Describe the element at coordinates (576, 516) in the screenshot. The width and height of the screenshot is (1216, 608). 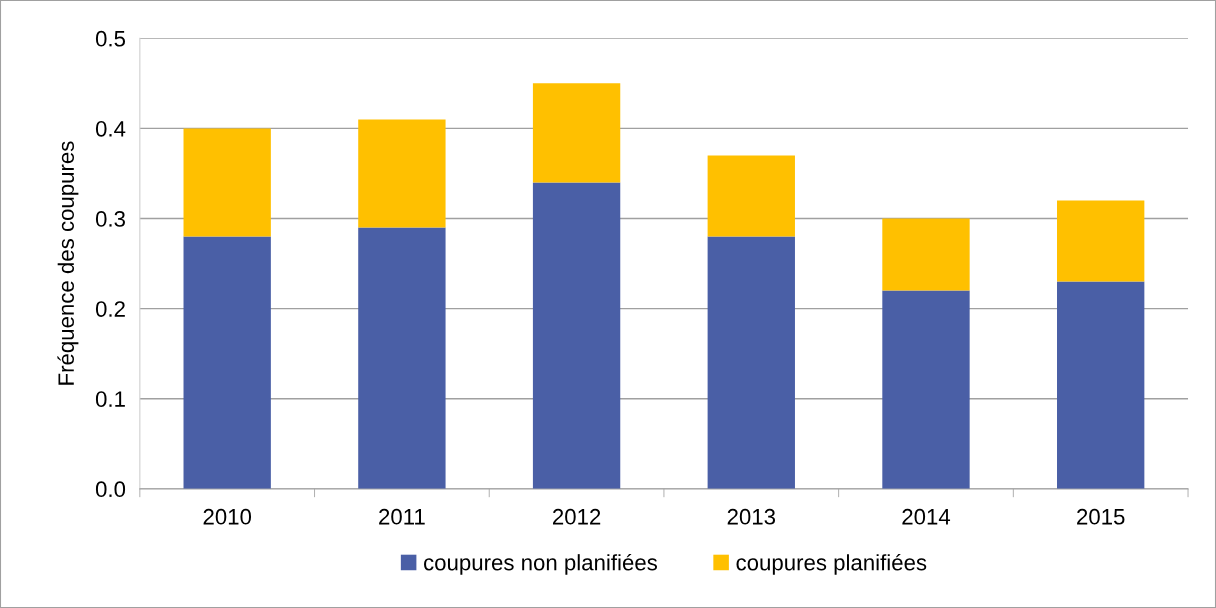
I see `x-tick-label: 2012` at that location.